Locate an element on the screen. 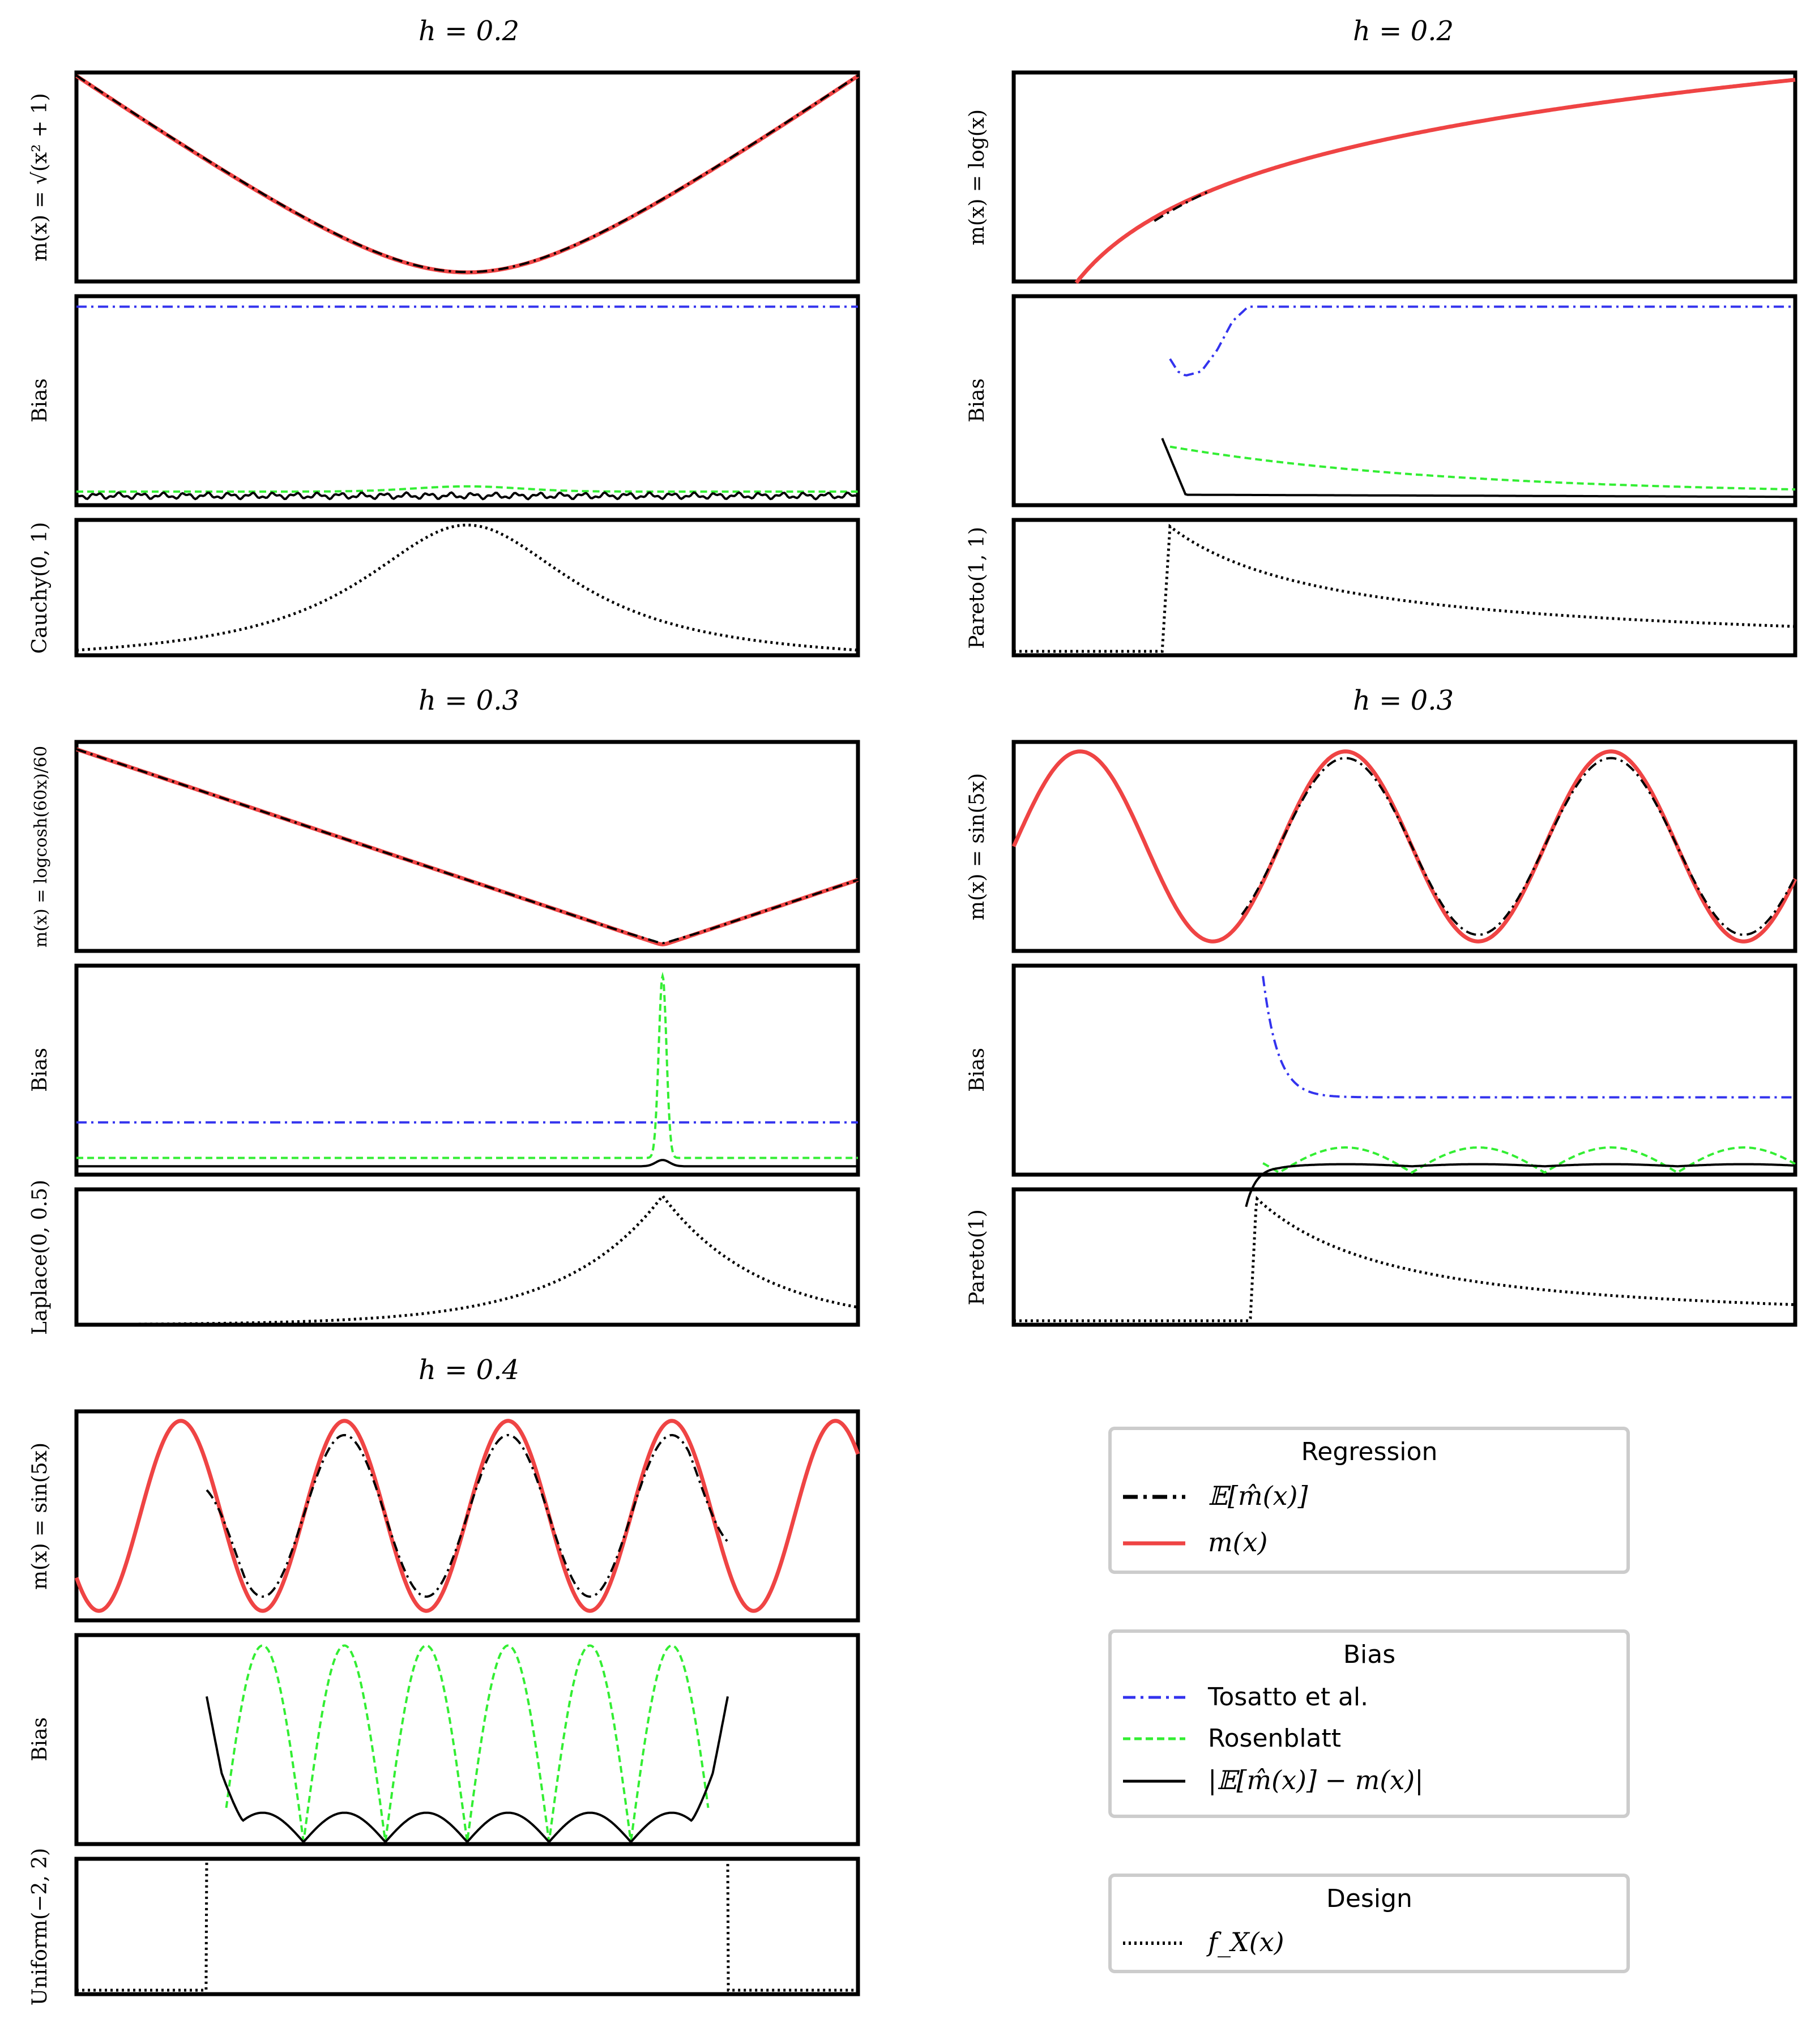 This screenshot has height=2044, width=1819. legend-design: Design f_X(x) is located at coordinates (1369, 1923).